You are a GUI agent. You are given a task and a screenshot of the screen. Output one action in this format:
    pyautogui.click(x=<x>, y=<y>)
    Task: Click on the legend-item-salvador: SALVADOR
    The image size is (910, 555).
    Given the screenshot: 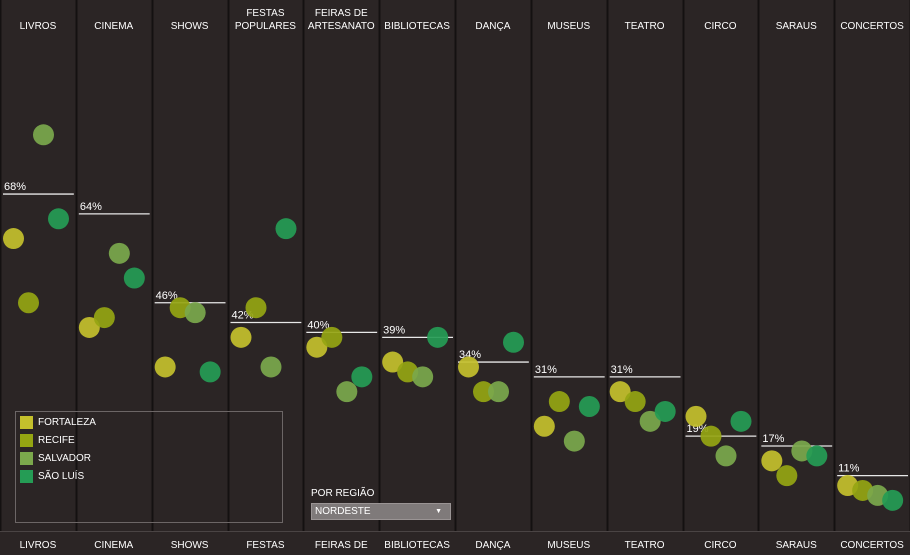 What is the action you would take?
    pyautogui.click(x=55, y=458)
    